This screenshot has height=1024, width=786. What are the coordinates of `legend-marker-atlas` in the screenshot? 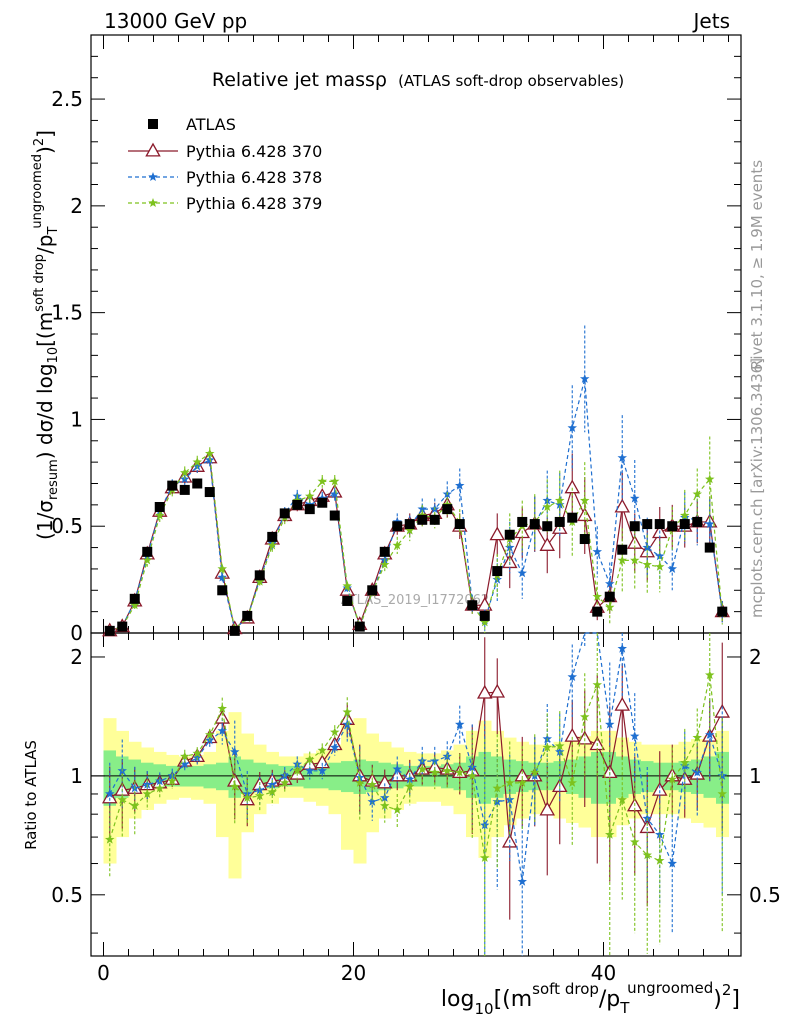 It's located at (153, 124).